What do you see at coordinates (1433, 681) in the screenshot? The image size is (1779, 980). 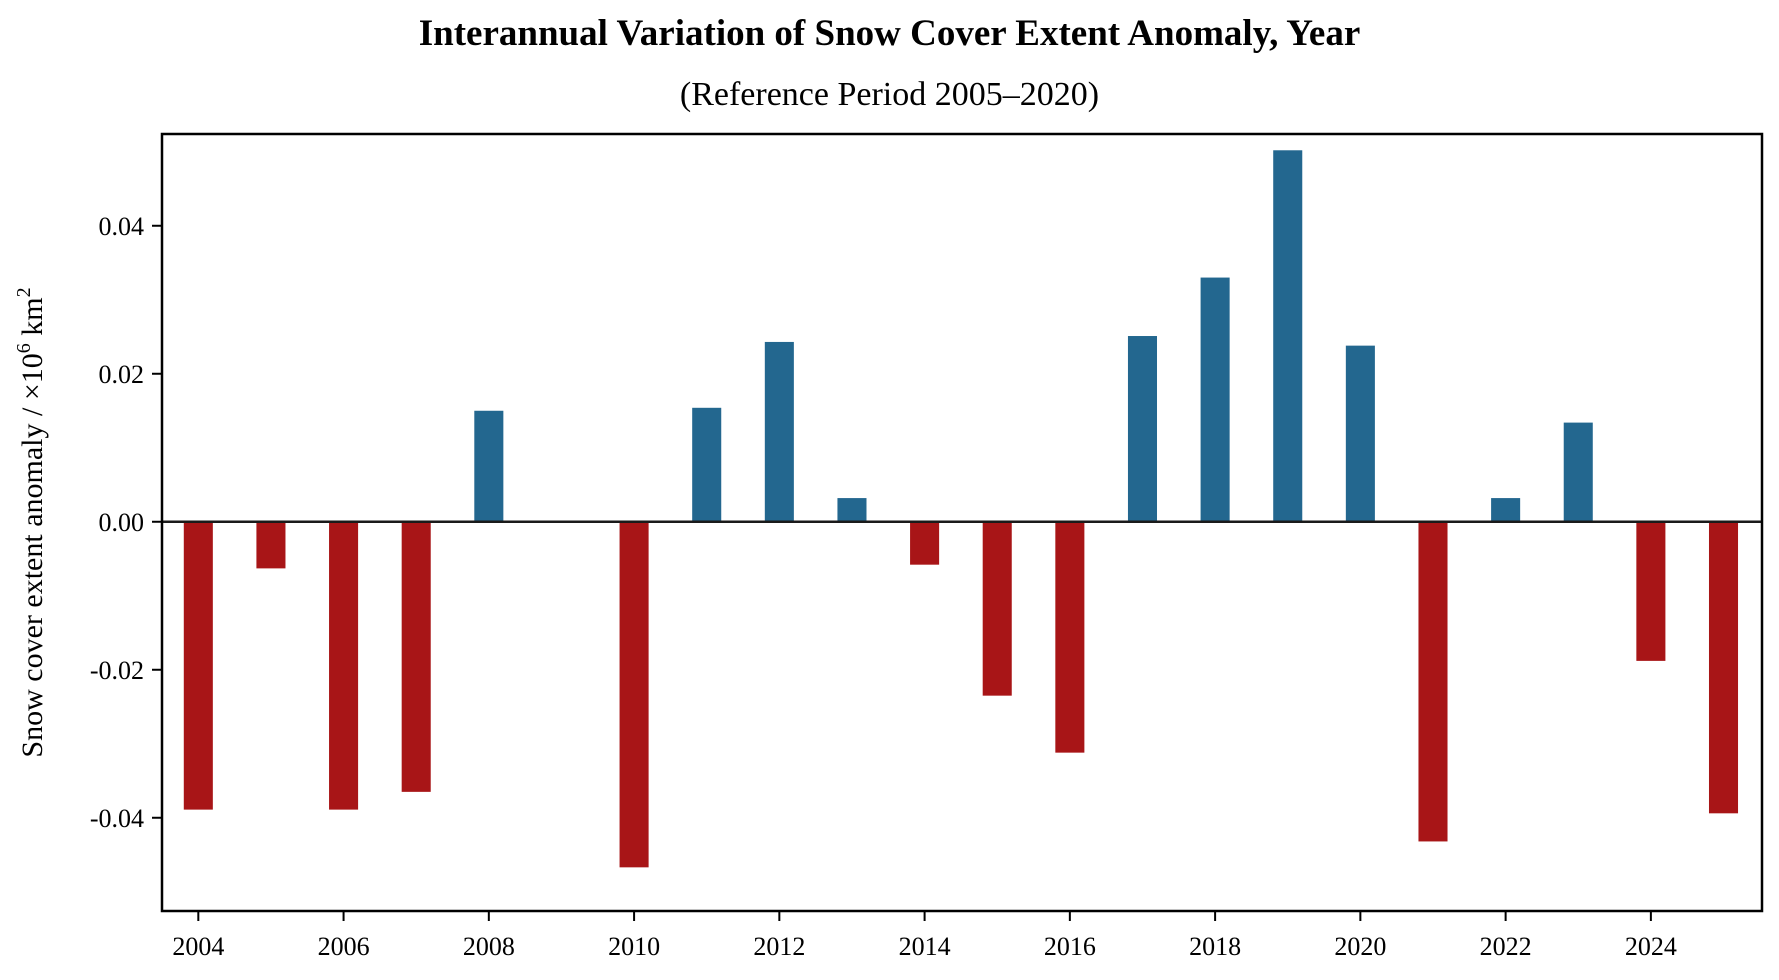 I see `bar-2021` at bounding box center [1433, 681].